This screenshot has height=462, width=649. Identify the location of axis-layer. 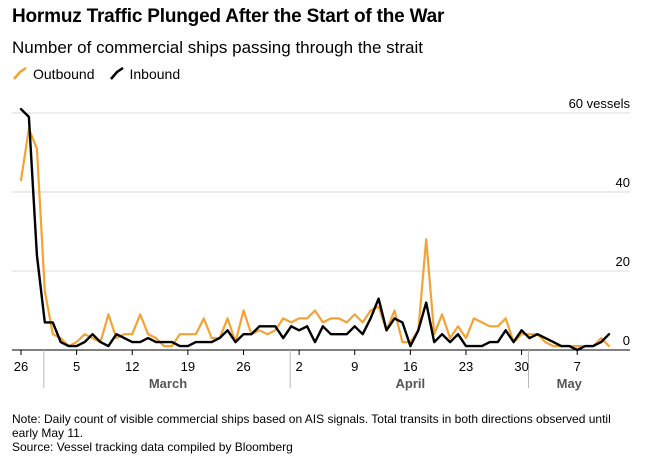
(321, 368).